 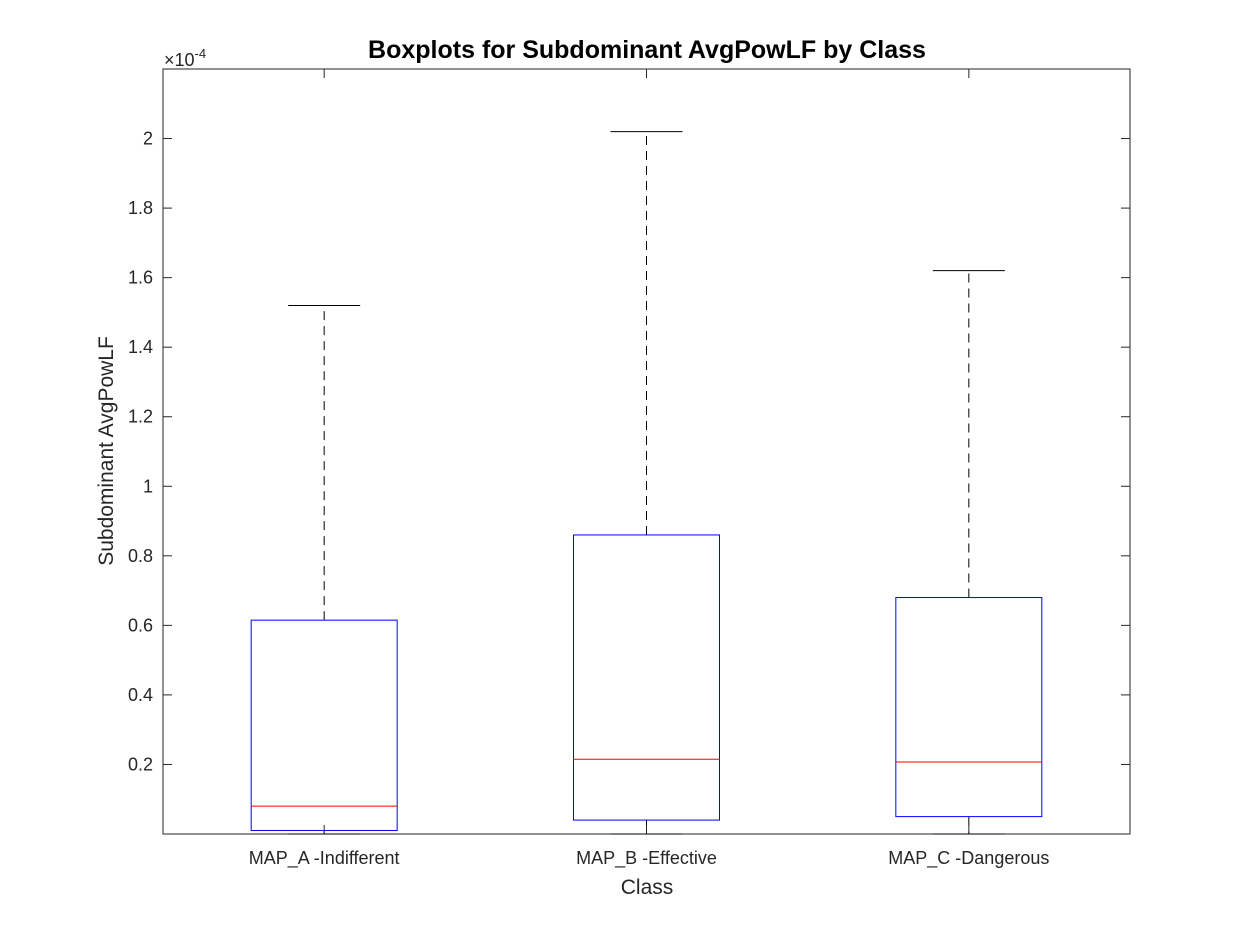 What do you see at coordinates (140, 278) in the screenshot?
I see `y-tick-label: 1.6` at bounding box center [140, 278].